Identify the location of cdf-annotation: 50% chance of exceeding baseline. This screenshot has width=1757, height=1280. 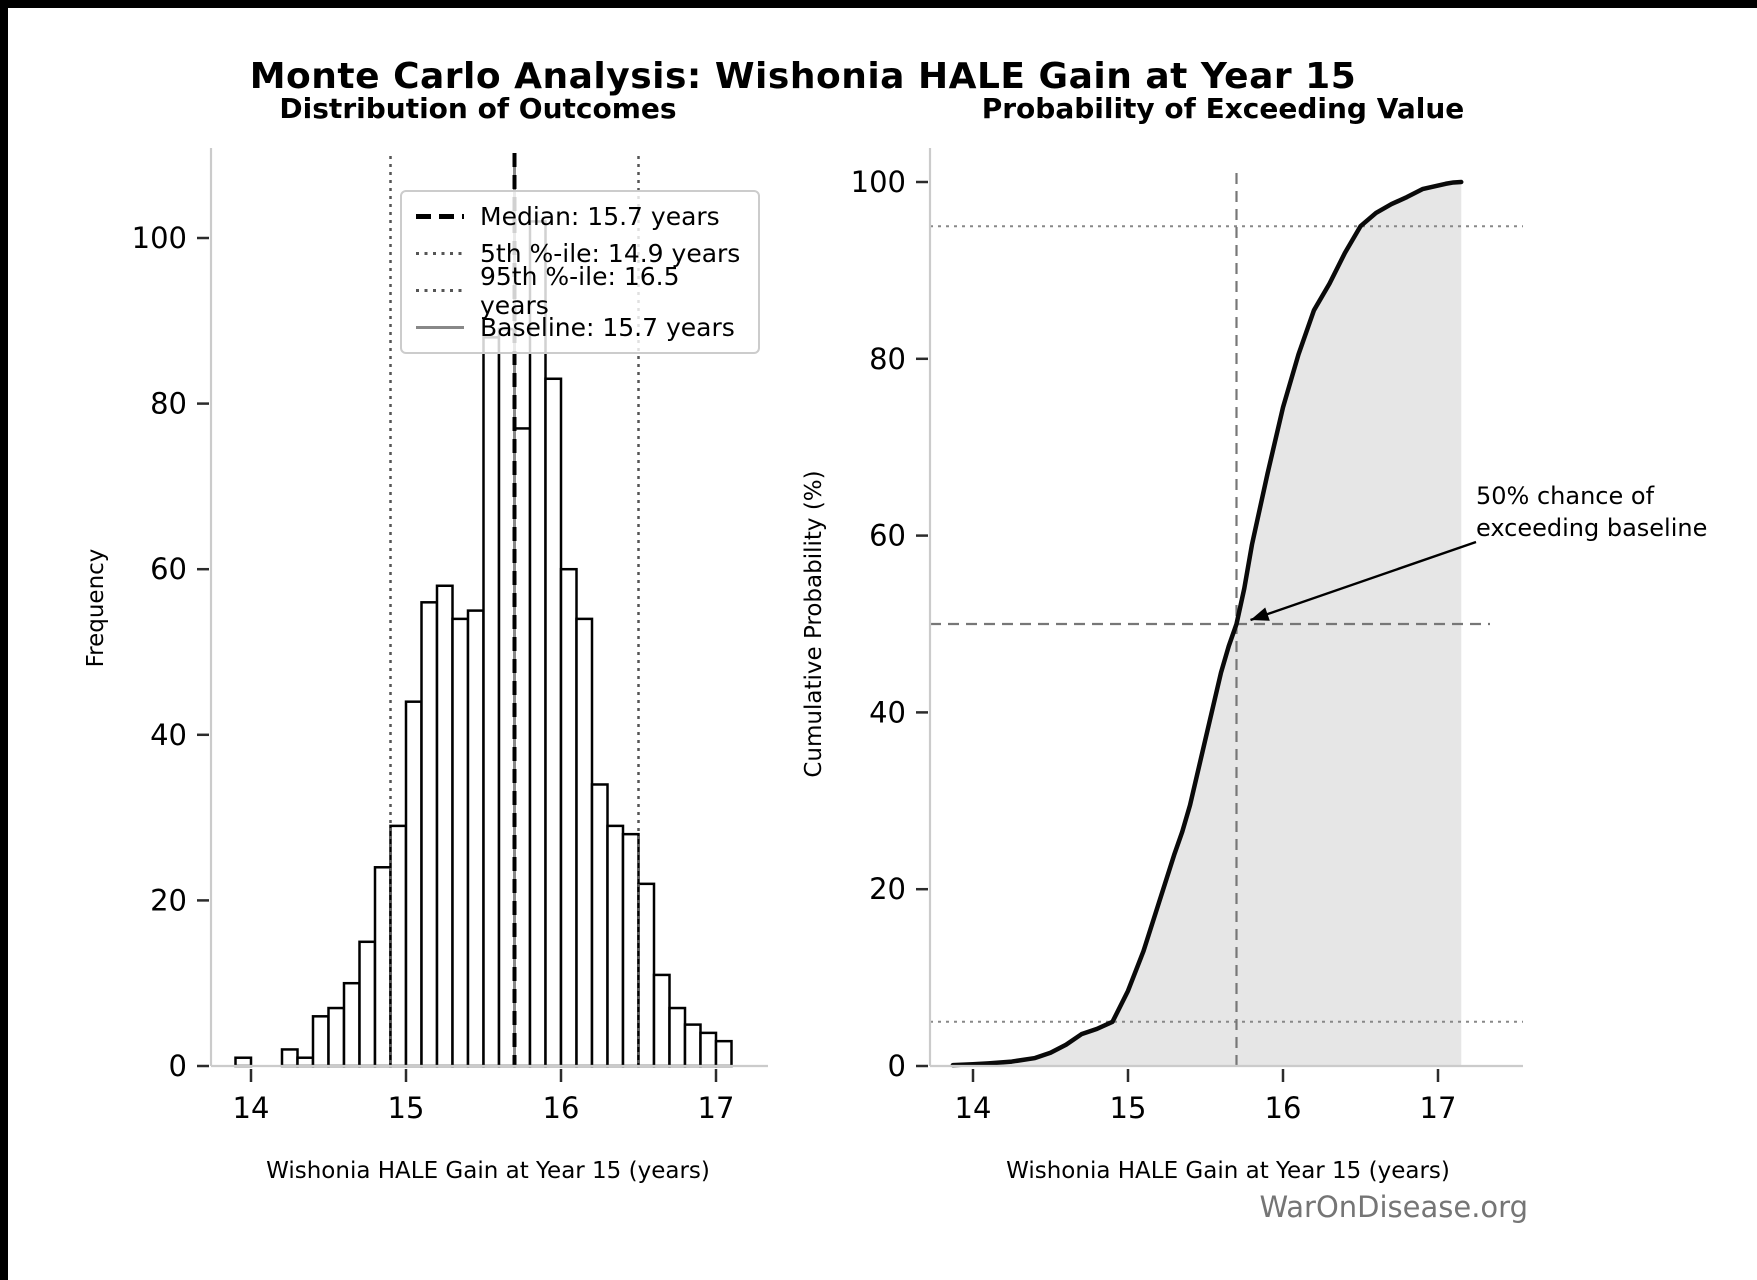
(1592, 512).